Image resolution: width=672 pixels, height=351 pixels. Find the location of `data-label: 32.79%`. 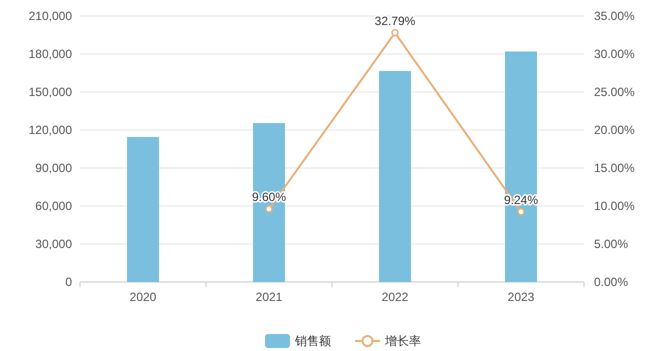

data-label: 32.79% is located at coordinates (395, 21).